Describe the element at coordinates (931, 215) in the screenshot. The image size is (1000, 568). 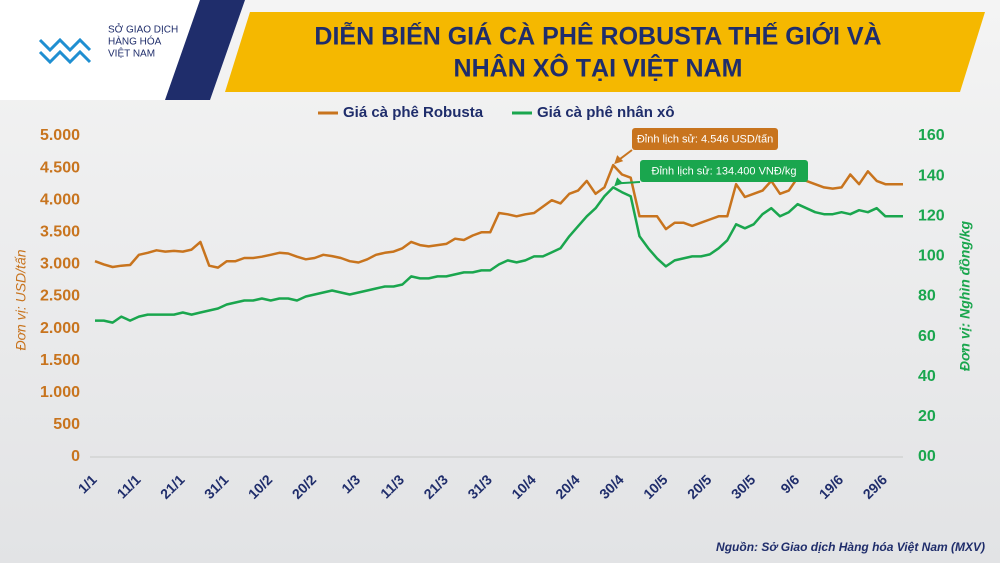
I see `y2-tick-label: 120` at that location.